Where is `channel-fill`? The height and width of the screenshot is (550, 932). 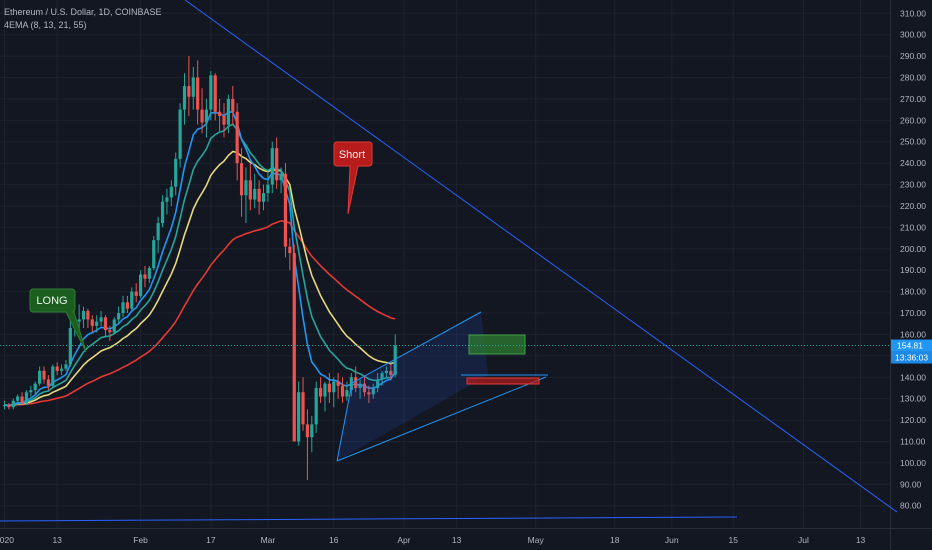 channel-fill is located at coordinates (412, 386).